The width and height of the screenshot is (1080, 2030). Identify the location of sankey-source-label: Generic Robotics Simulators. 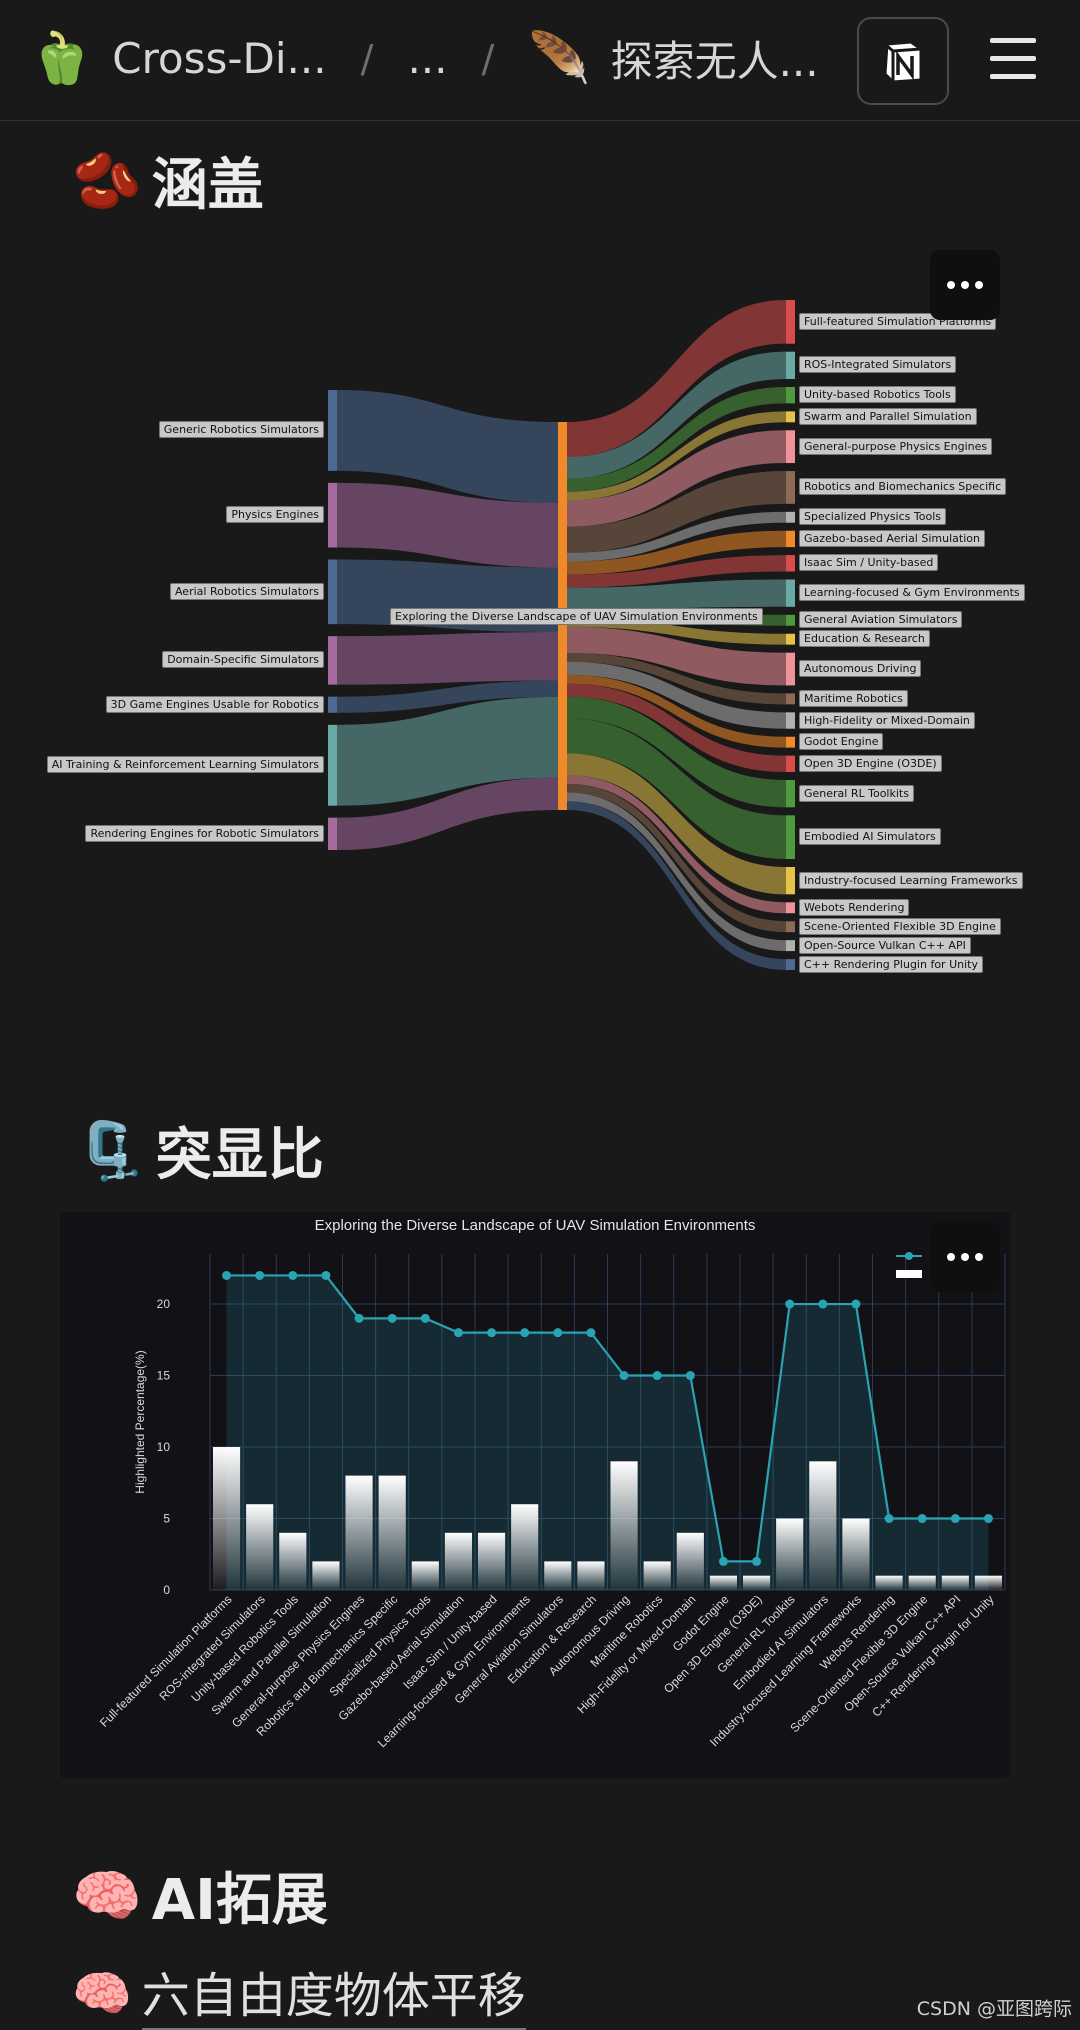
(241, 429).